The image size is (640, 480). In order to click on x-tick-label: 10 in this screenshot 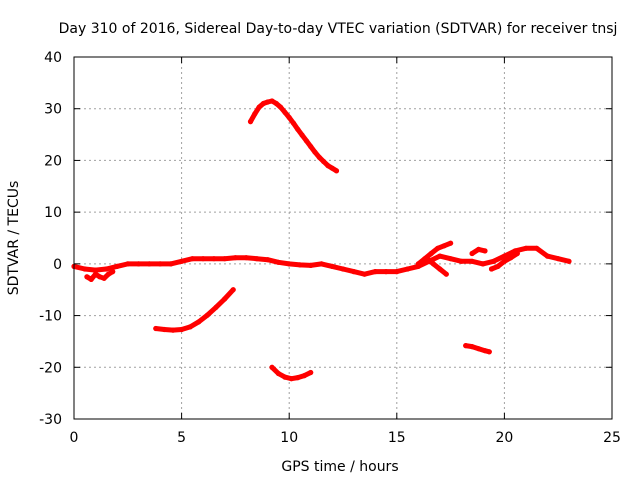, I will do `click(289, 438)`.